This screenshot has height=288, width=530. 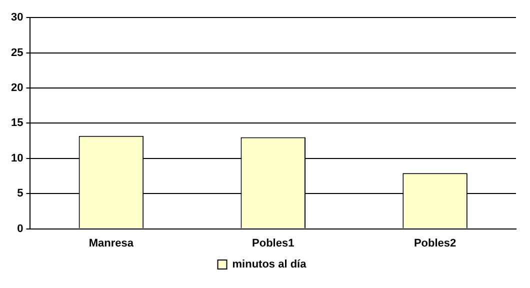 What do you see at coordinates (111, 243) in the screenshot?
I see `x-tick-label: Manresa` at bounding box center [111, 243].